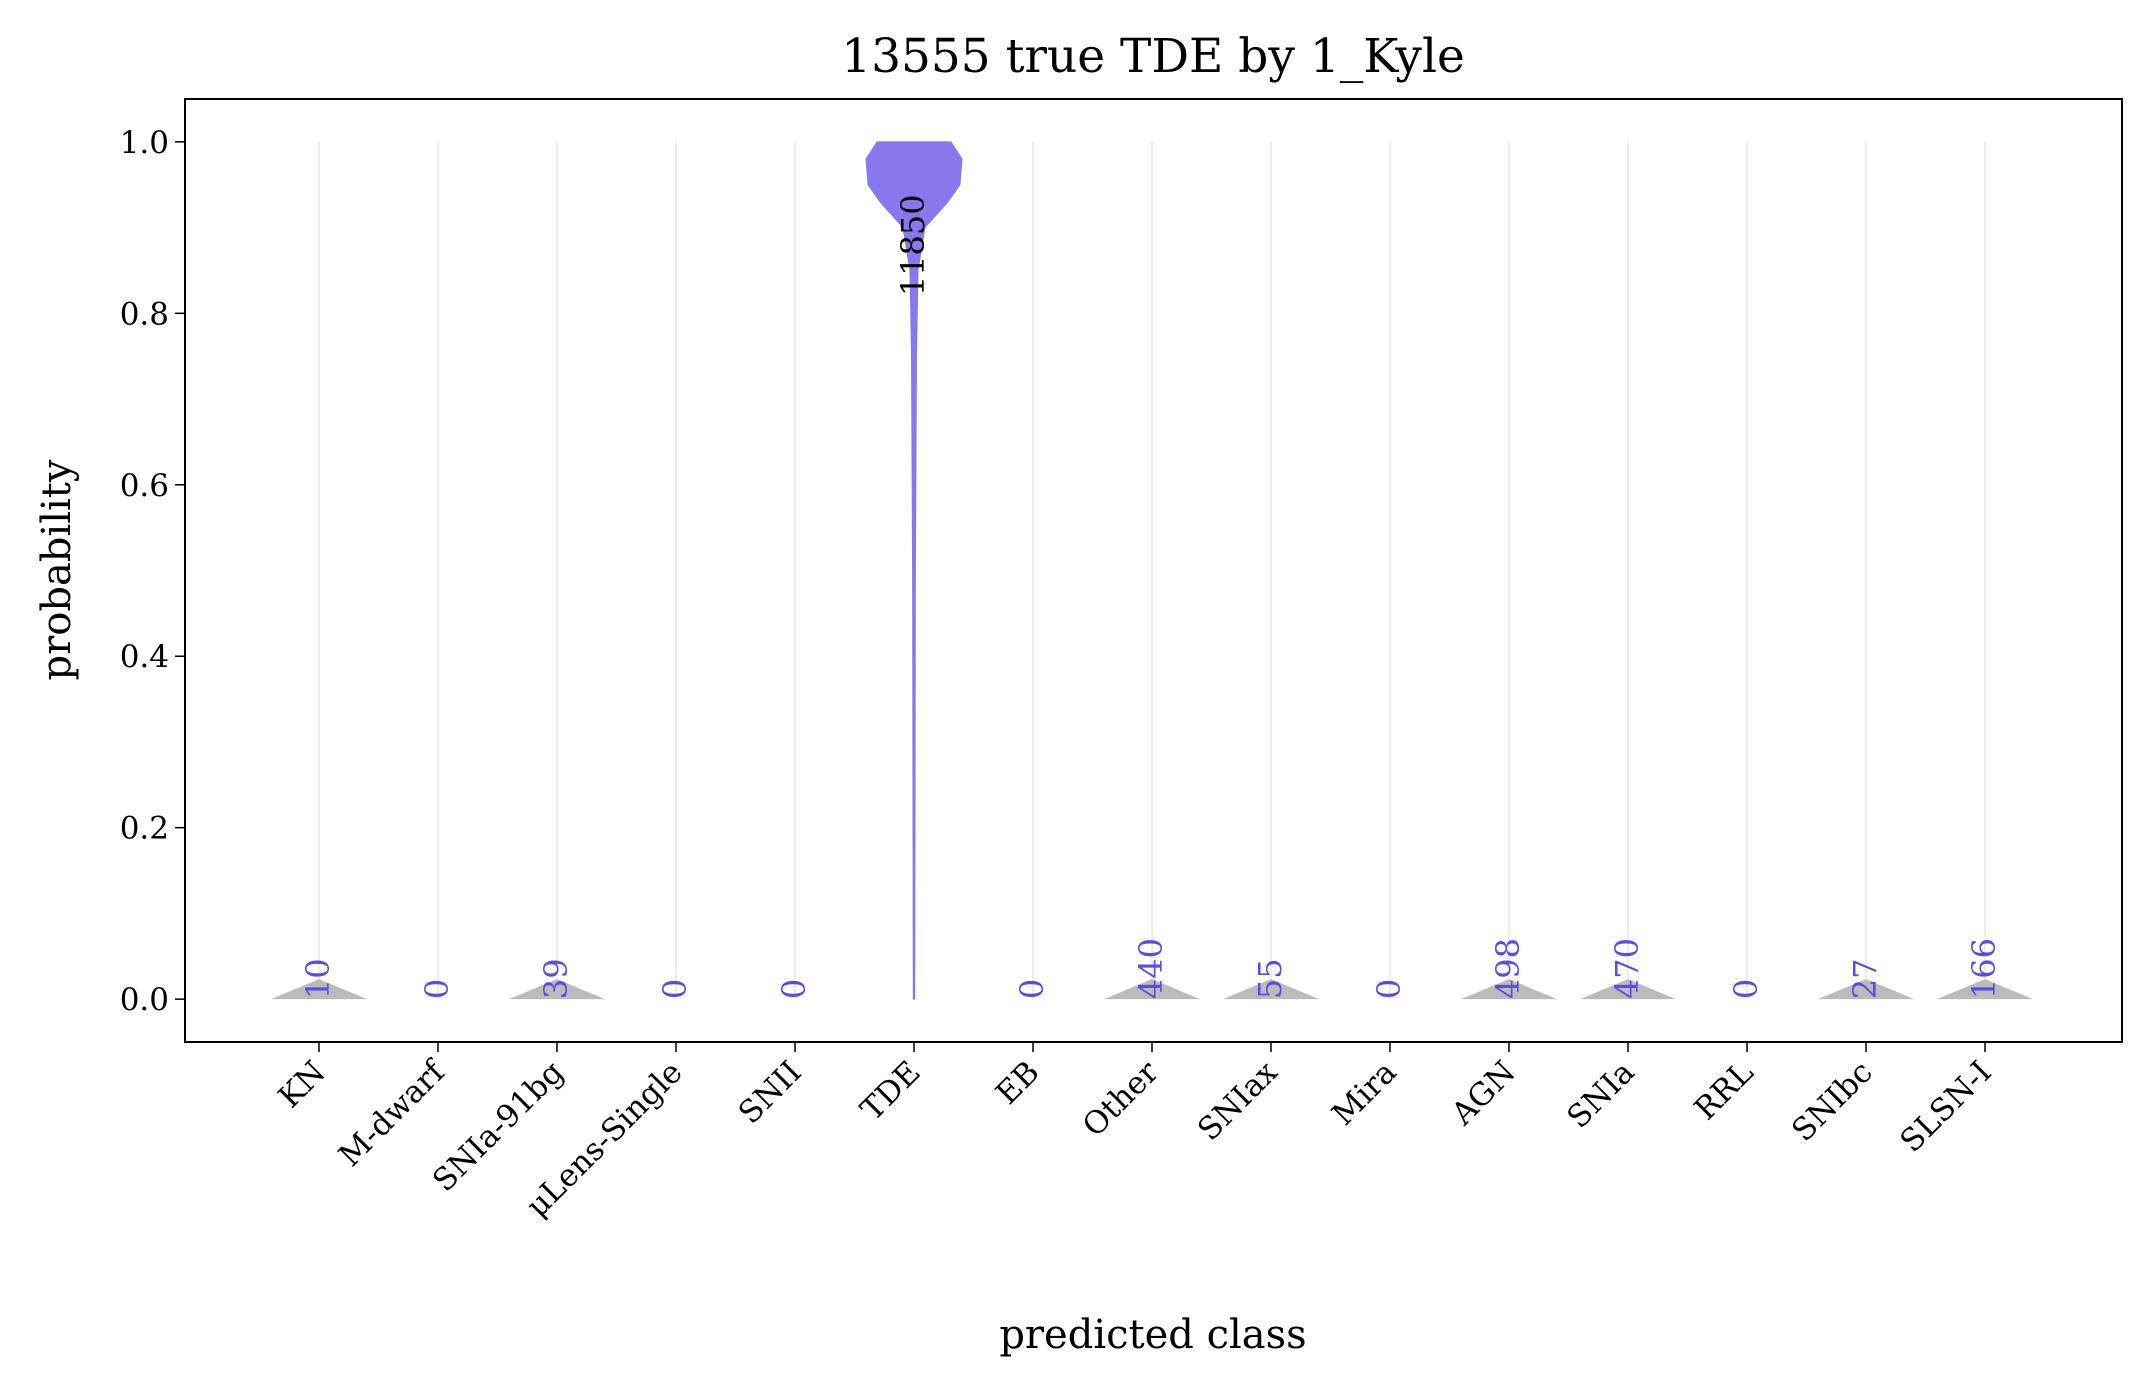 This screenshot has width=2150, height=1386. I want to click on y-tick-label: 1.0, so click(144, 143).